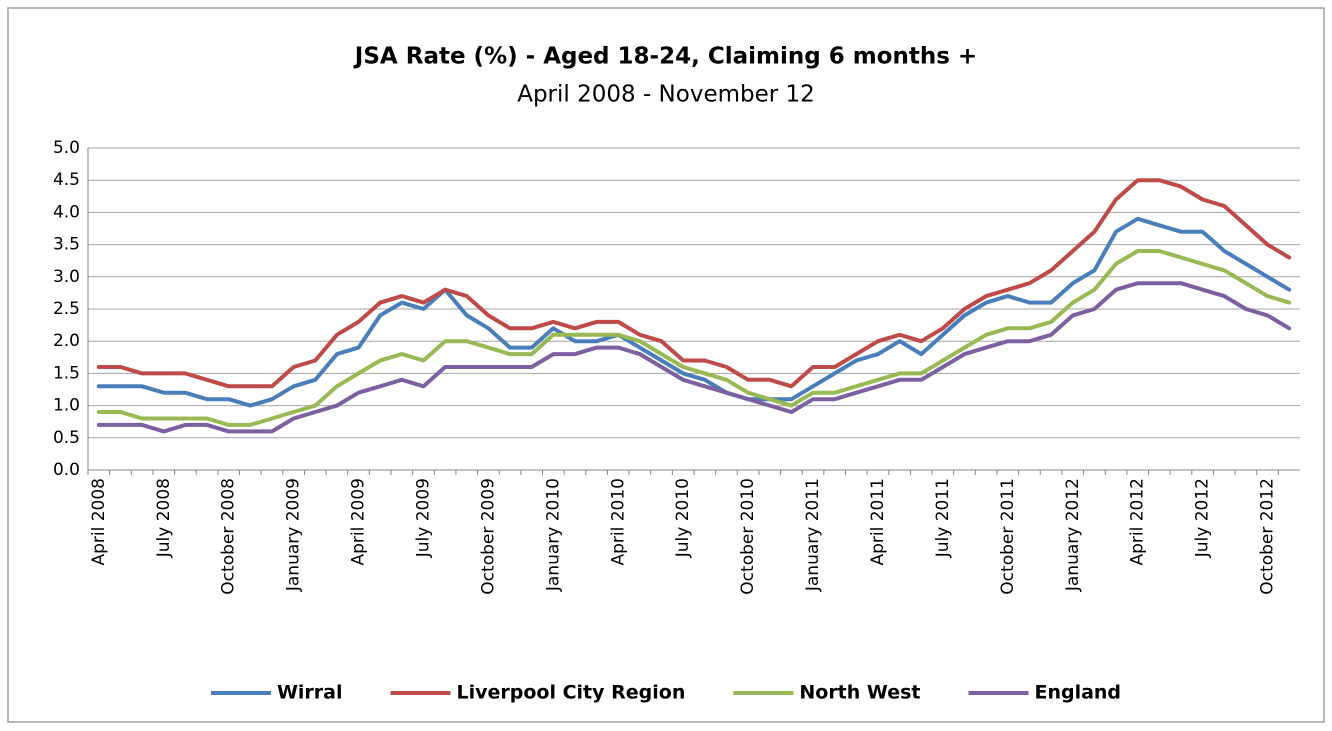  Describe the element at coordinates (943, 518) in the screenshot. I see `x-tick-label: July 2011` at that location.